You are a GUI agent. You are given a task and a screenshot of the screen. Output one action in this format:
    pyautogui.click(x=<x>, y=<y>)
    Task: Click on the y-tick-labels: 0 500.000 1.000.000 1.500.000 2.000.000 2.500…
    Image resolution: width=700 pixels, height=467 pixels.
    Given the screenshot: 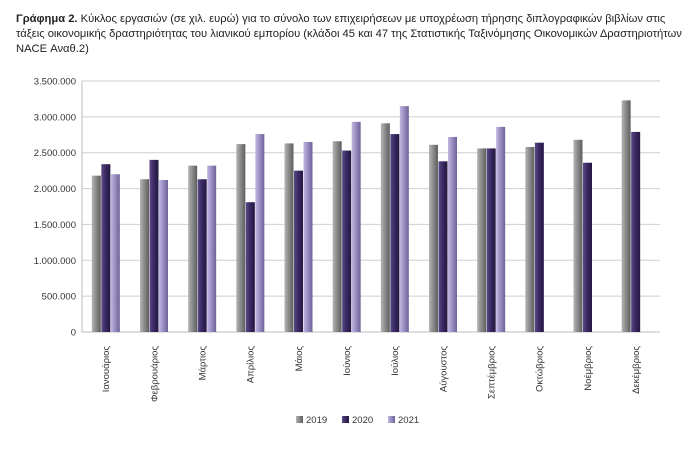 What is the action you would take?
    pyautogui.click(x=55, y=208)
    